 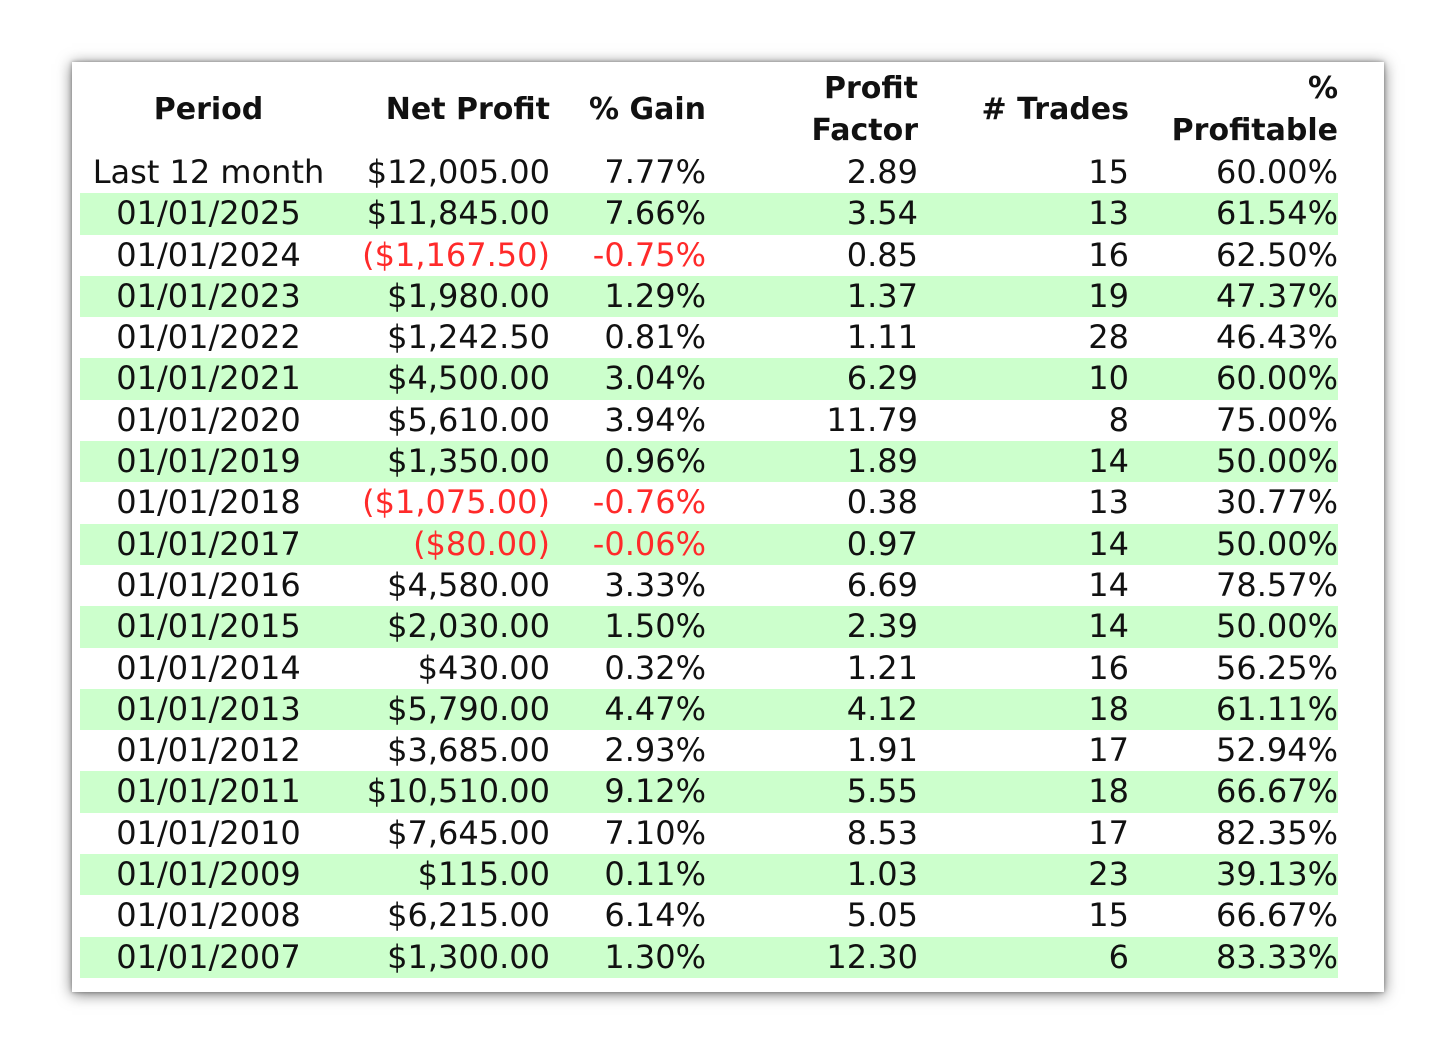 I want to click on cell-trades: 10, so click(x=1023, y=379).